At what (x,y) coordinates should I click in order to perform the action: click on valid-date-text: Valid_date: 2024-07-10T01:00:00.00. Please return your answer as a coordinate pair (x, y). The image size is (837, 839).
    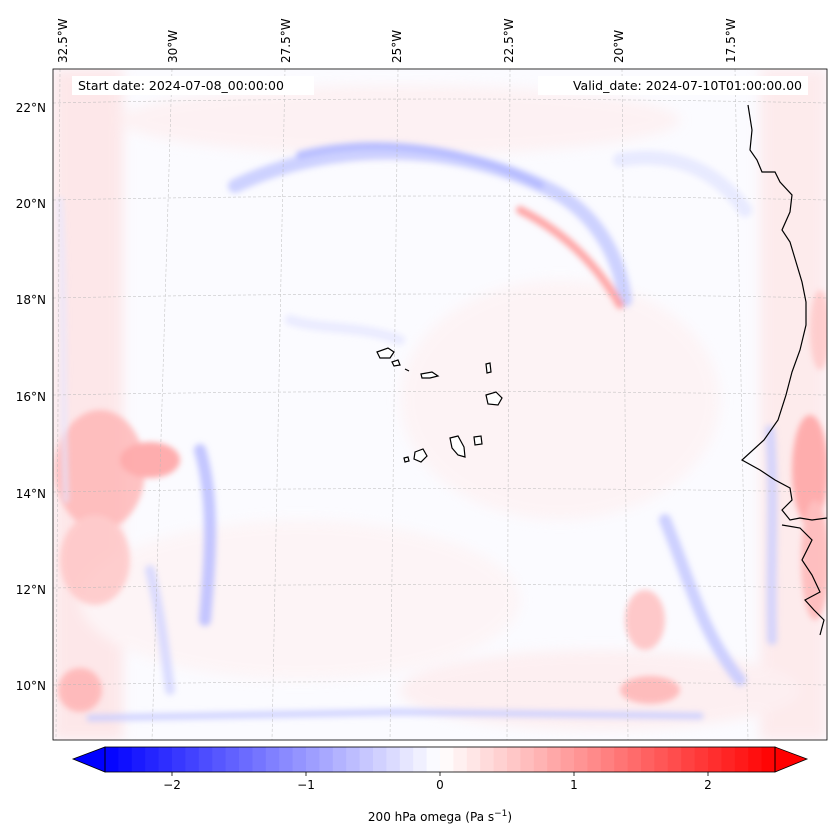
    Looking at the image, I should click on (687, 85).